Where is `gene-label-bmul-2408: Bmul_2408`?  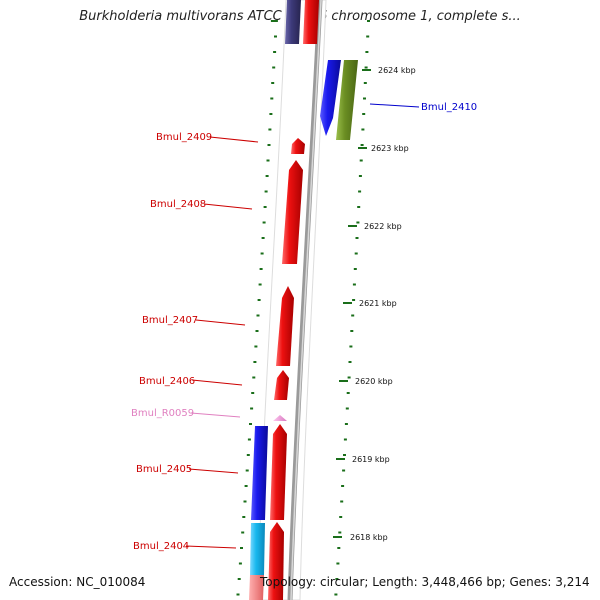 gene-label-bmul-2408: Bmul_2408 is located at coordinates (178, 204).